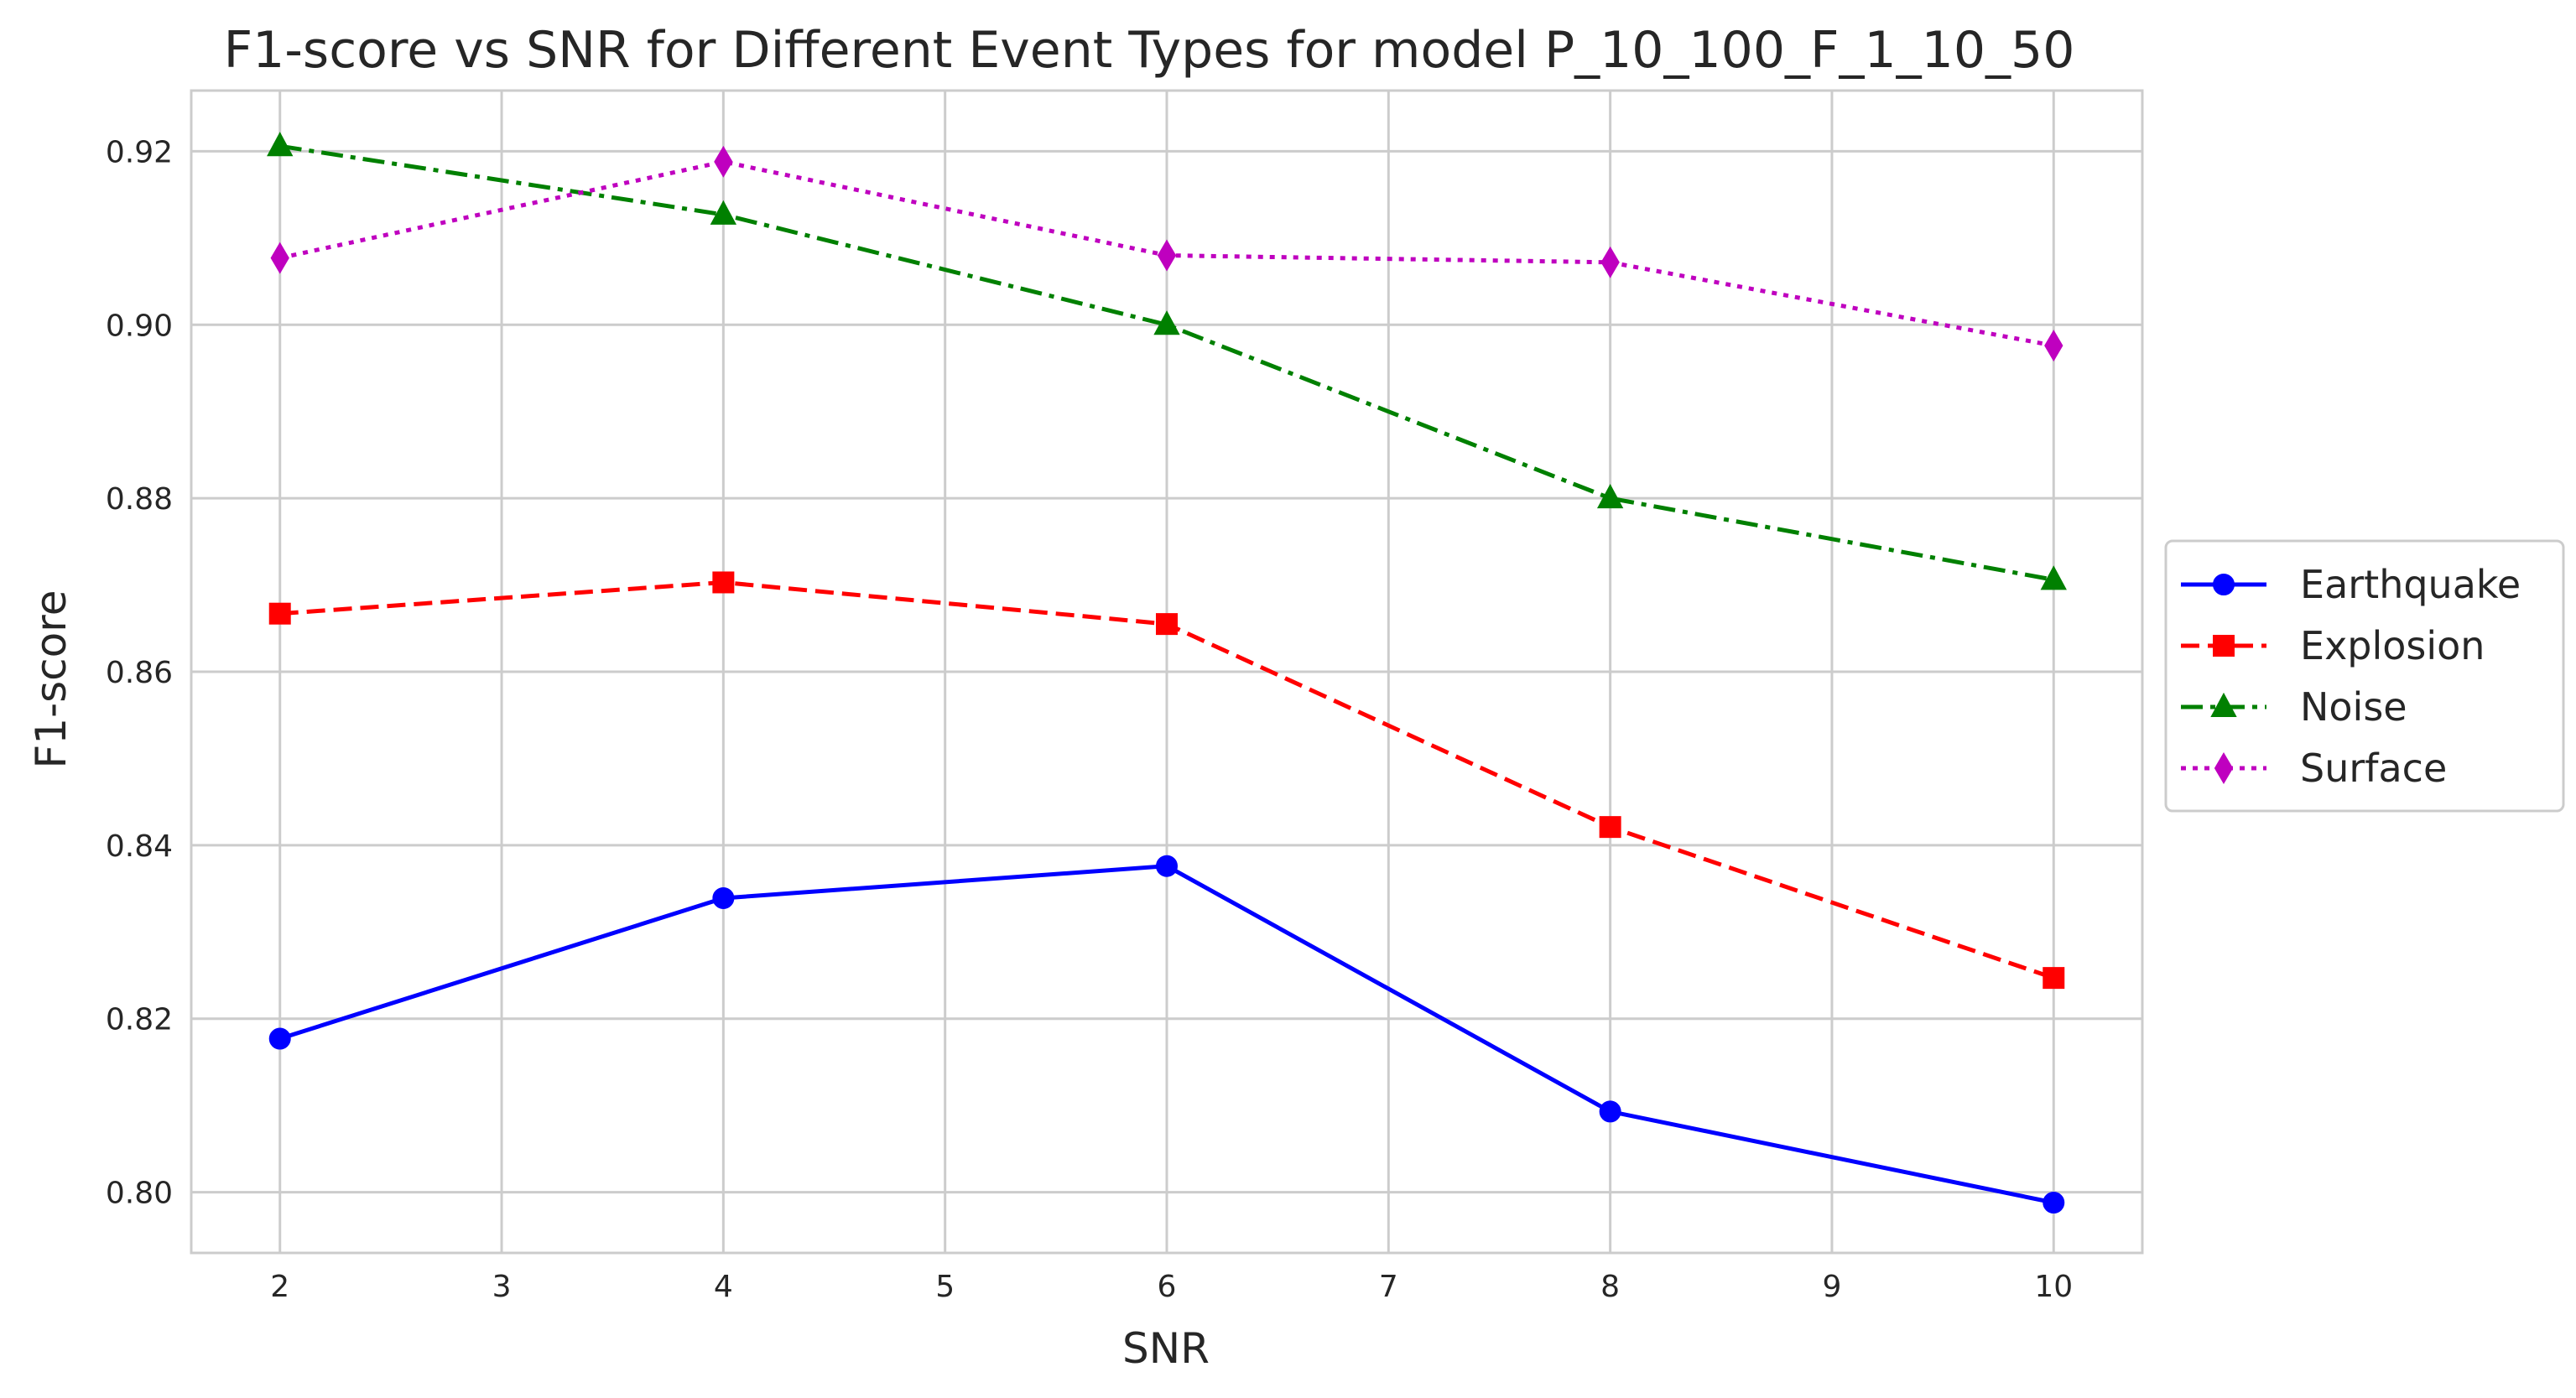  I want to click on legend-label-earthquake: Earthquake, so click(2410, 584).